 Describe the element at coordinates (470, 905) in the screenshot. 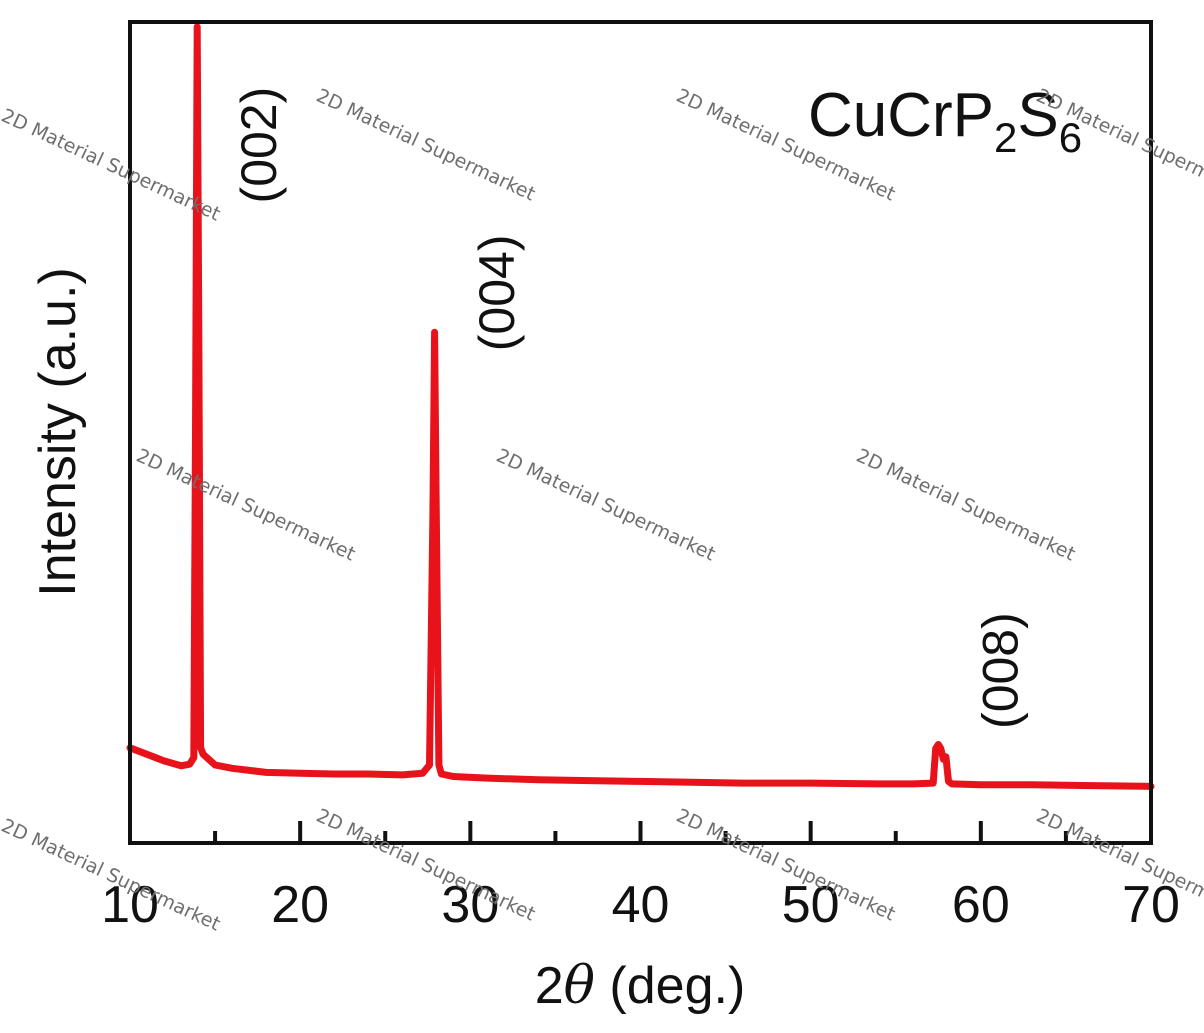

I see `x-tick-label: 30` at that location.